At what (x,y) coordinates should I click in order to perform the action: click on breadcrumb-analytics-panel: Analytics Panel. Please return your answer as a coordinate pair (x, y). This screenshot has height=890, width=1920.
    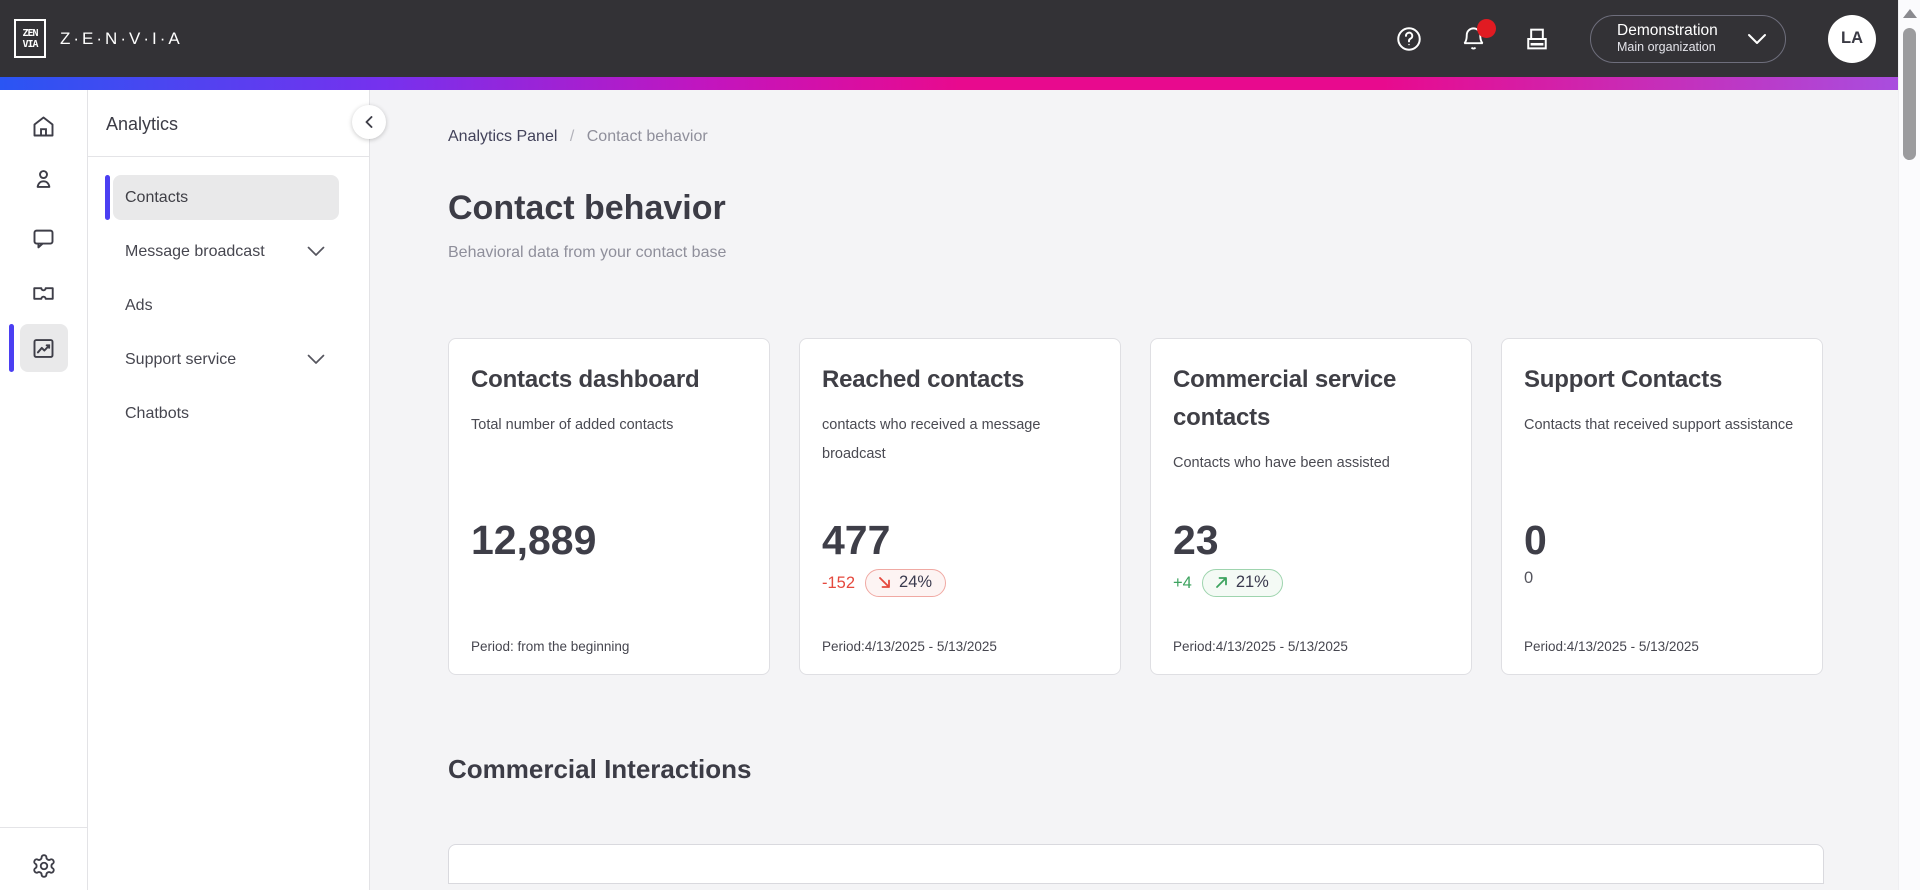
    Looking at the image, I should click on (503, 136).